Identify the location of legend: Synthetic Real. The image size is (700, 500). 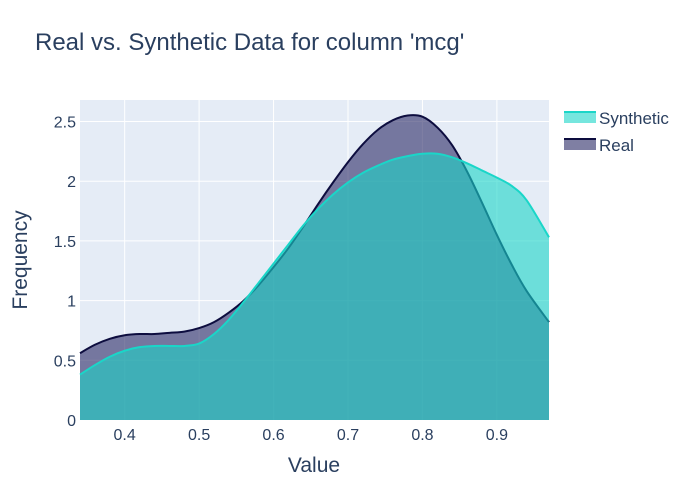
(616, 132).